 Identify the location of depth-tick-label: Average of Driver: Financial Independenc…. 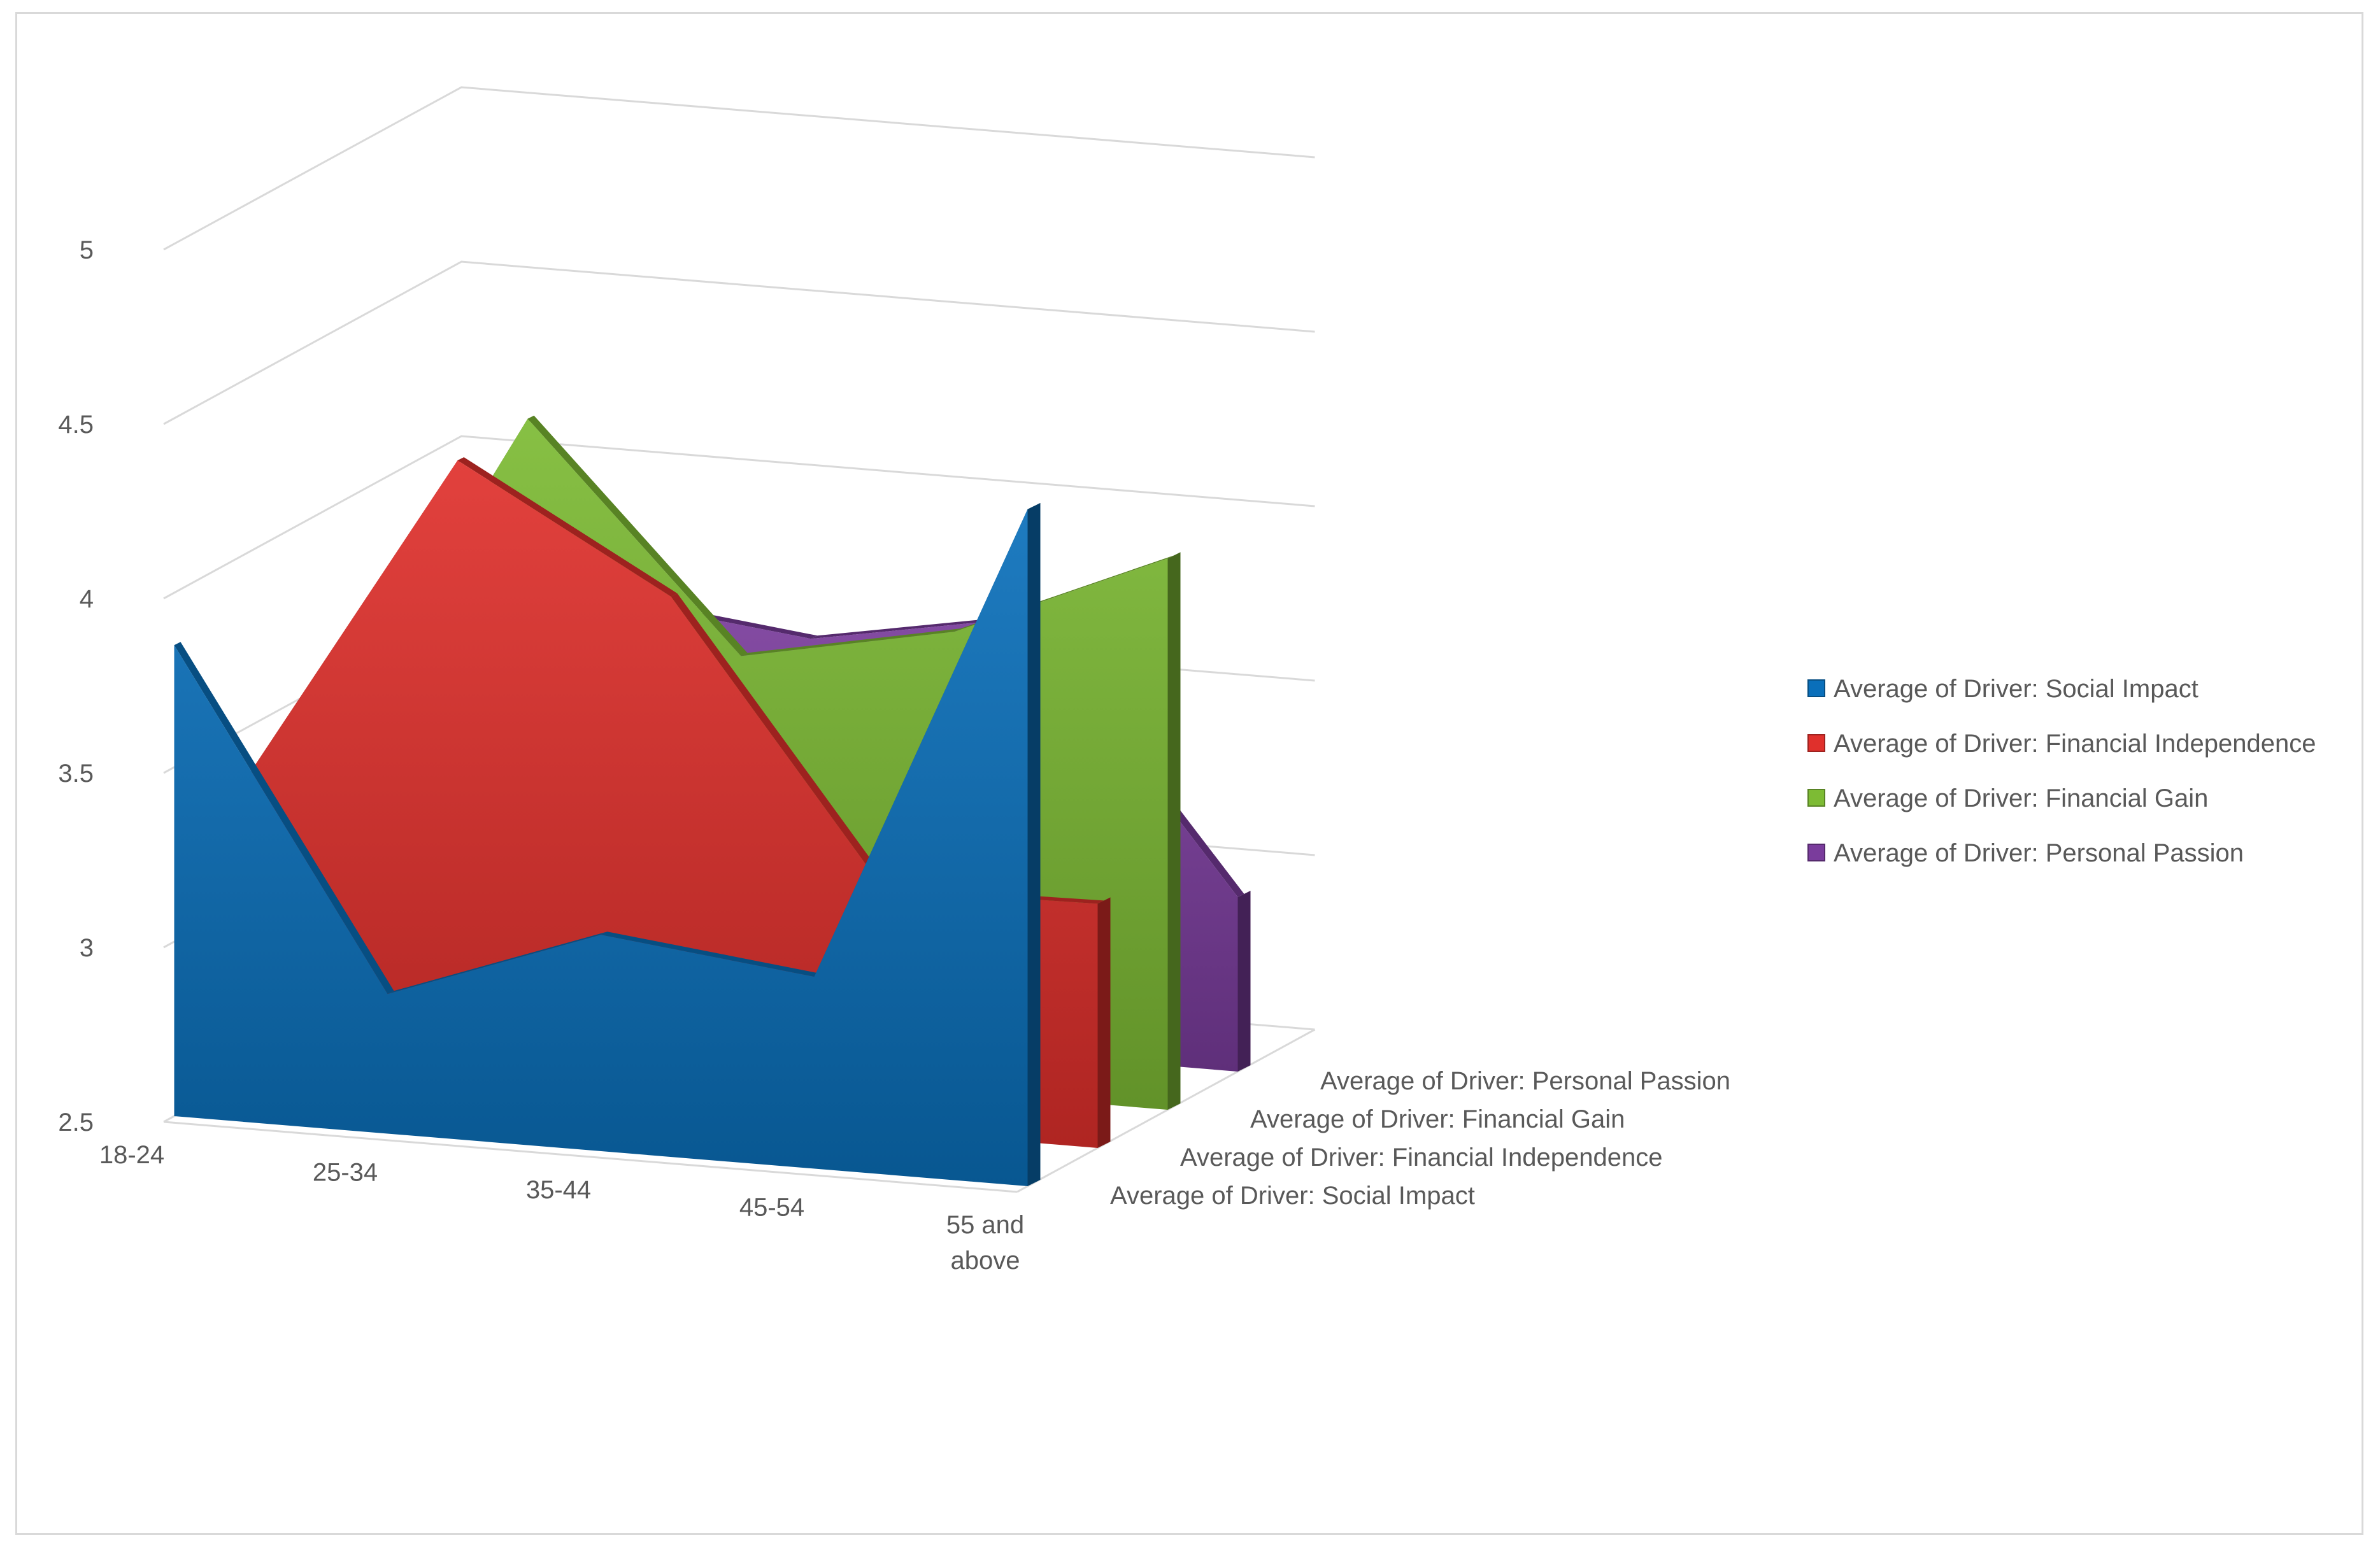
(1421, 1158).